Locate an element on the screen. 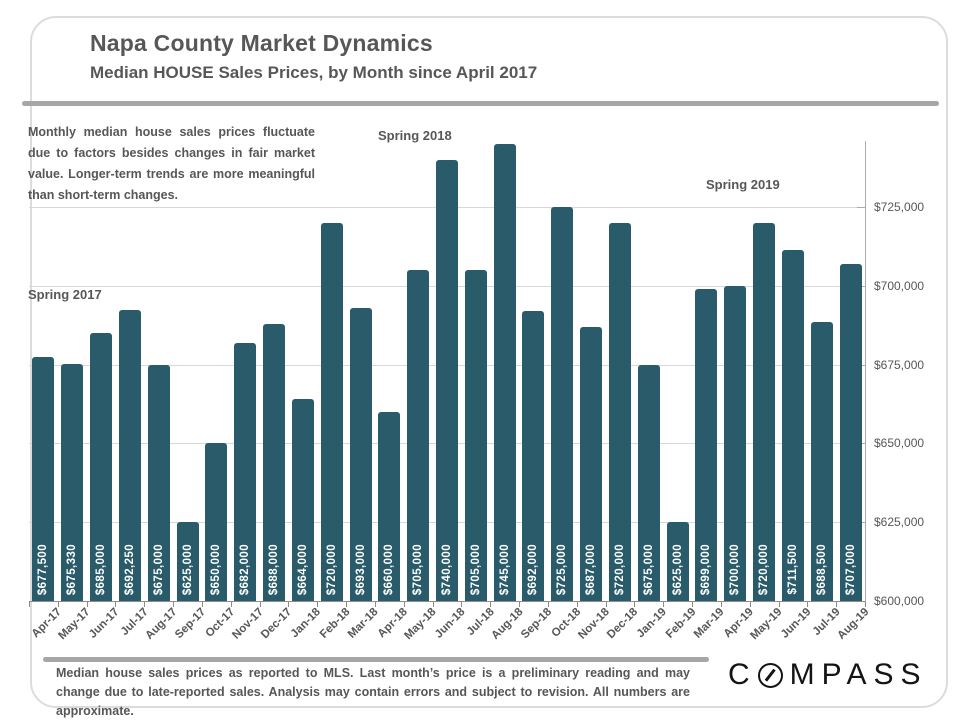 The width and height of the screenshot is (960, 721). bar-value-label: $692,250 is located at coordinates (129, 569).